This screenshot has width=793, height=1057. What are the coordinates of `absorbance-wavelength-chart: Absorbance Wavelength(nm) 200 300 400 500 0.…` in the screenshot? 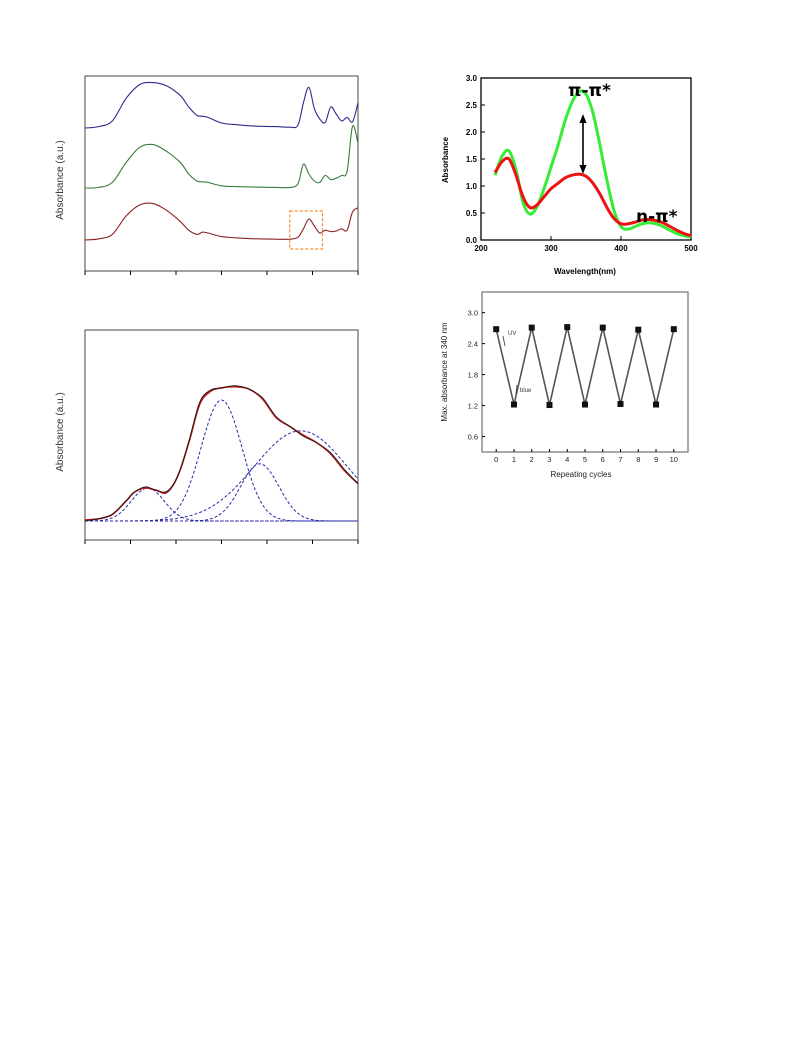 It's located at (569, 175).